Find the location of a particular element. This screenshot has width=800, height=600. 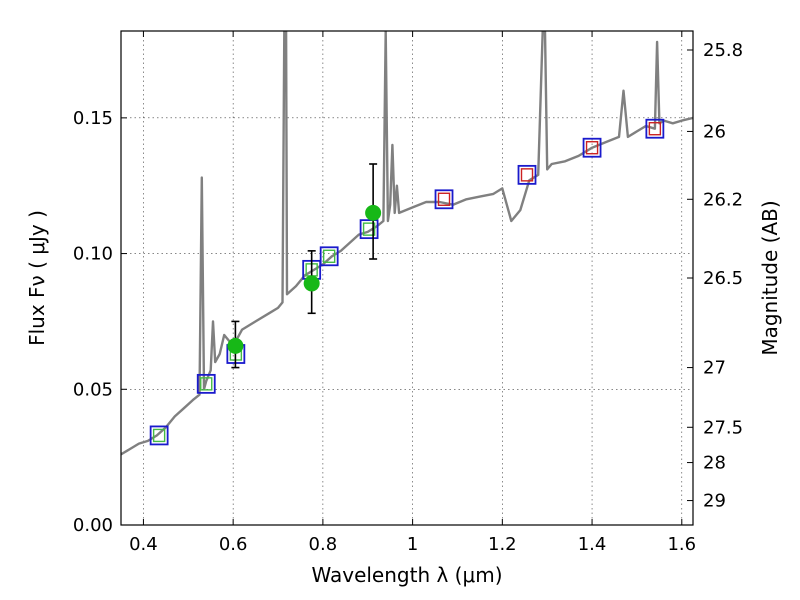

y-tick-label: 0.05 is located at coordinates (93, 389).